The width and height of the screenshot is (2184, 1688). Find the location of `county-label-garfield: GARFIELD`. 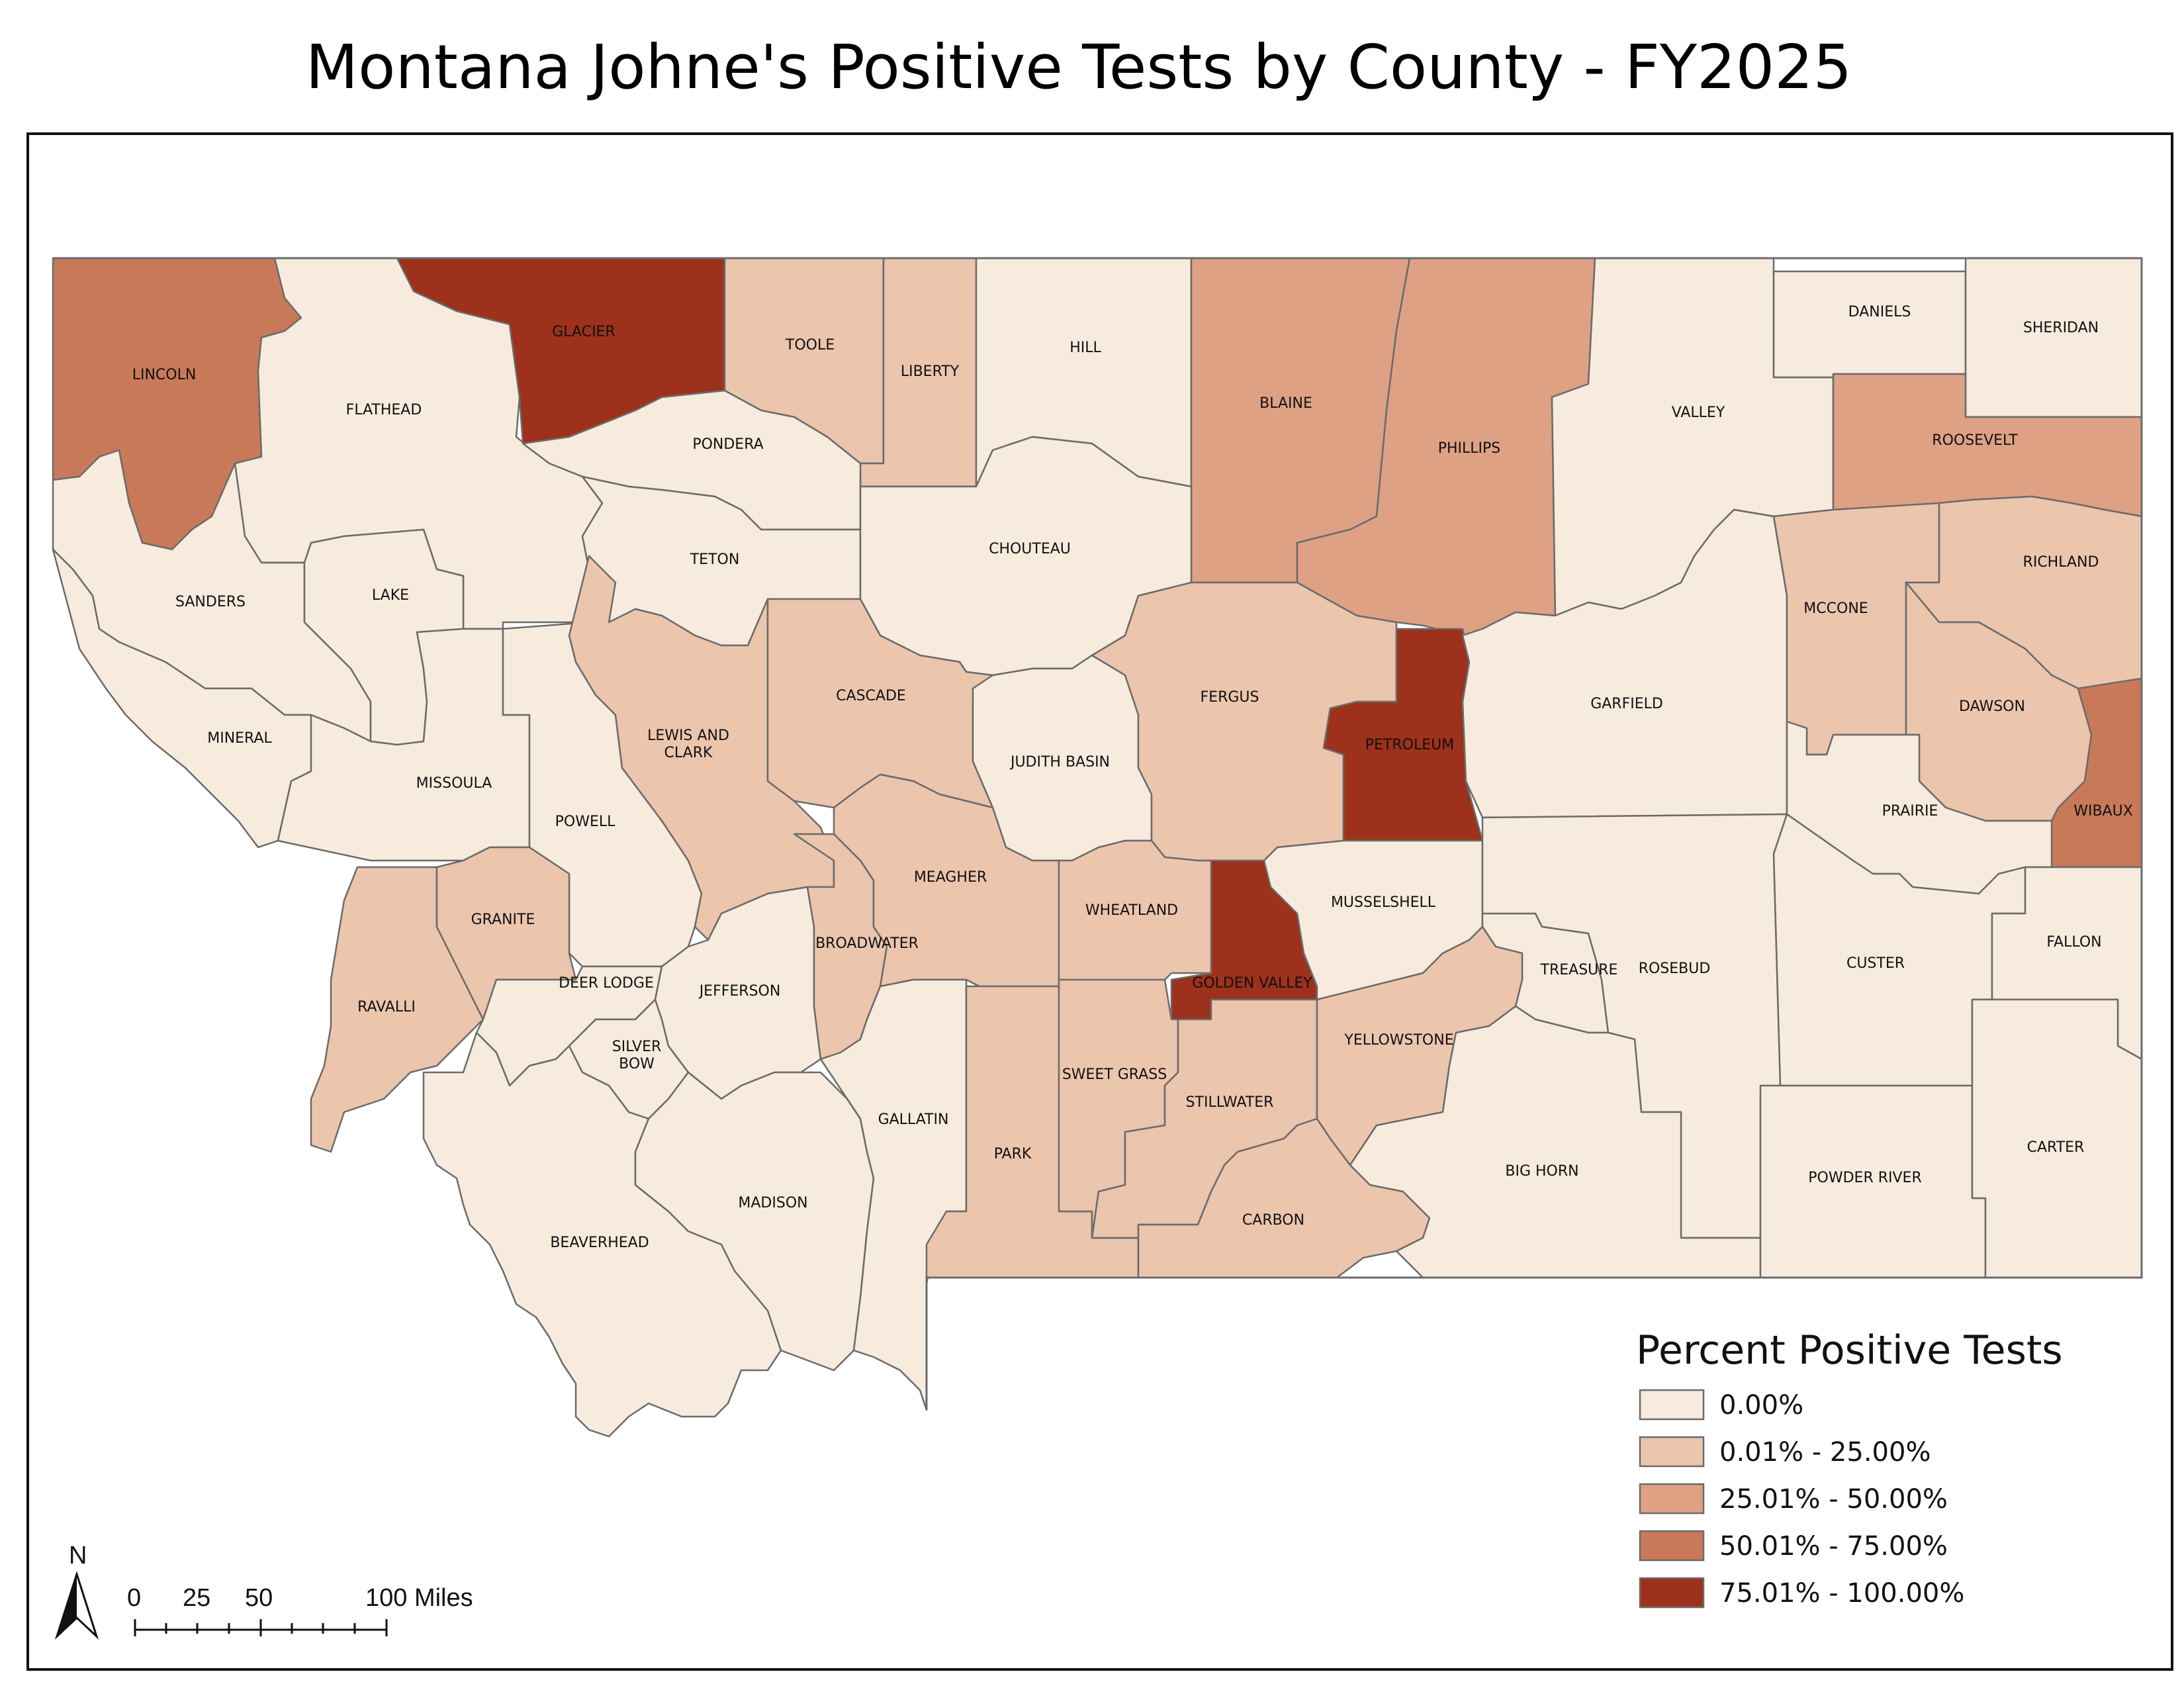

county-label-garfield: GARFIELD is located at coordinates (1627, 704).